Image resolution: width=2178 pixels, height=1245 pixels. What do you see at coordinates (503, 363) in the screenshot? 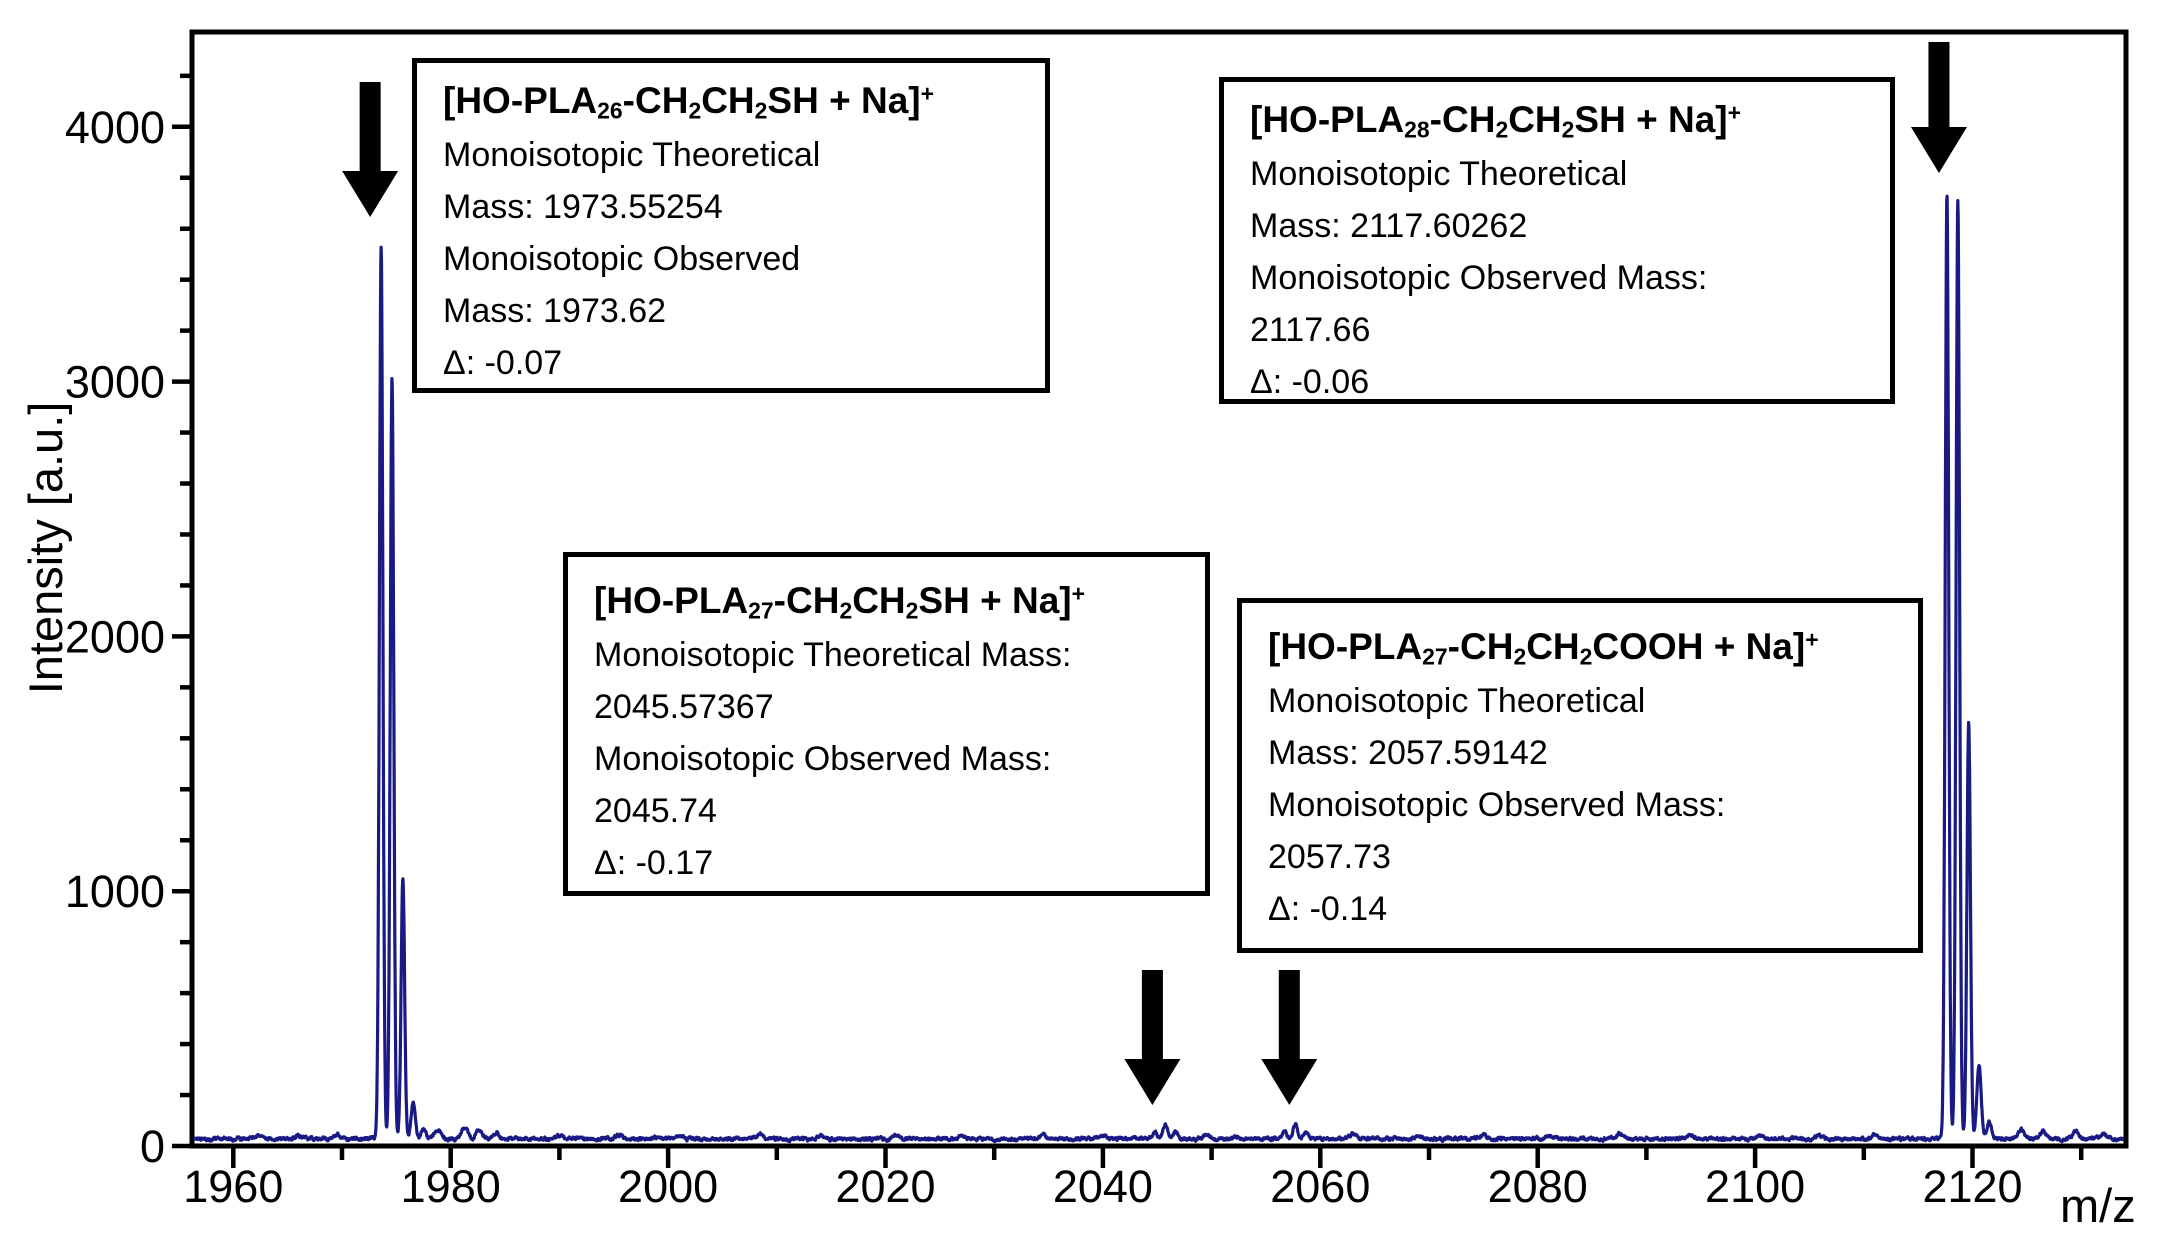
I see `annotation-line: Δ: -0.07` at bounding box center [503, 363].